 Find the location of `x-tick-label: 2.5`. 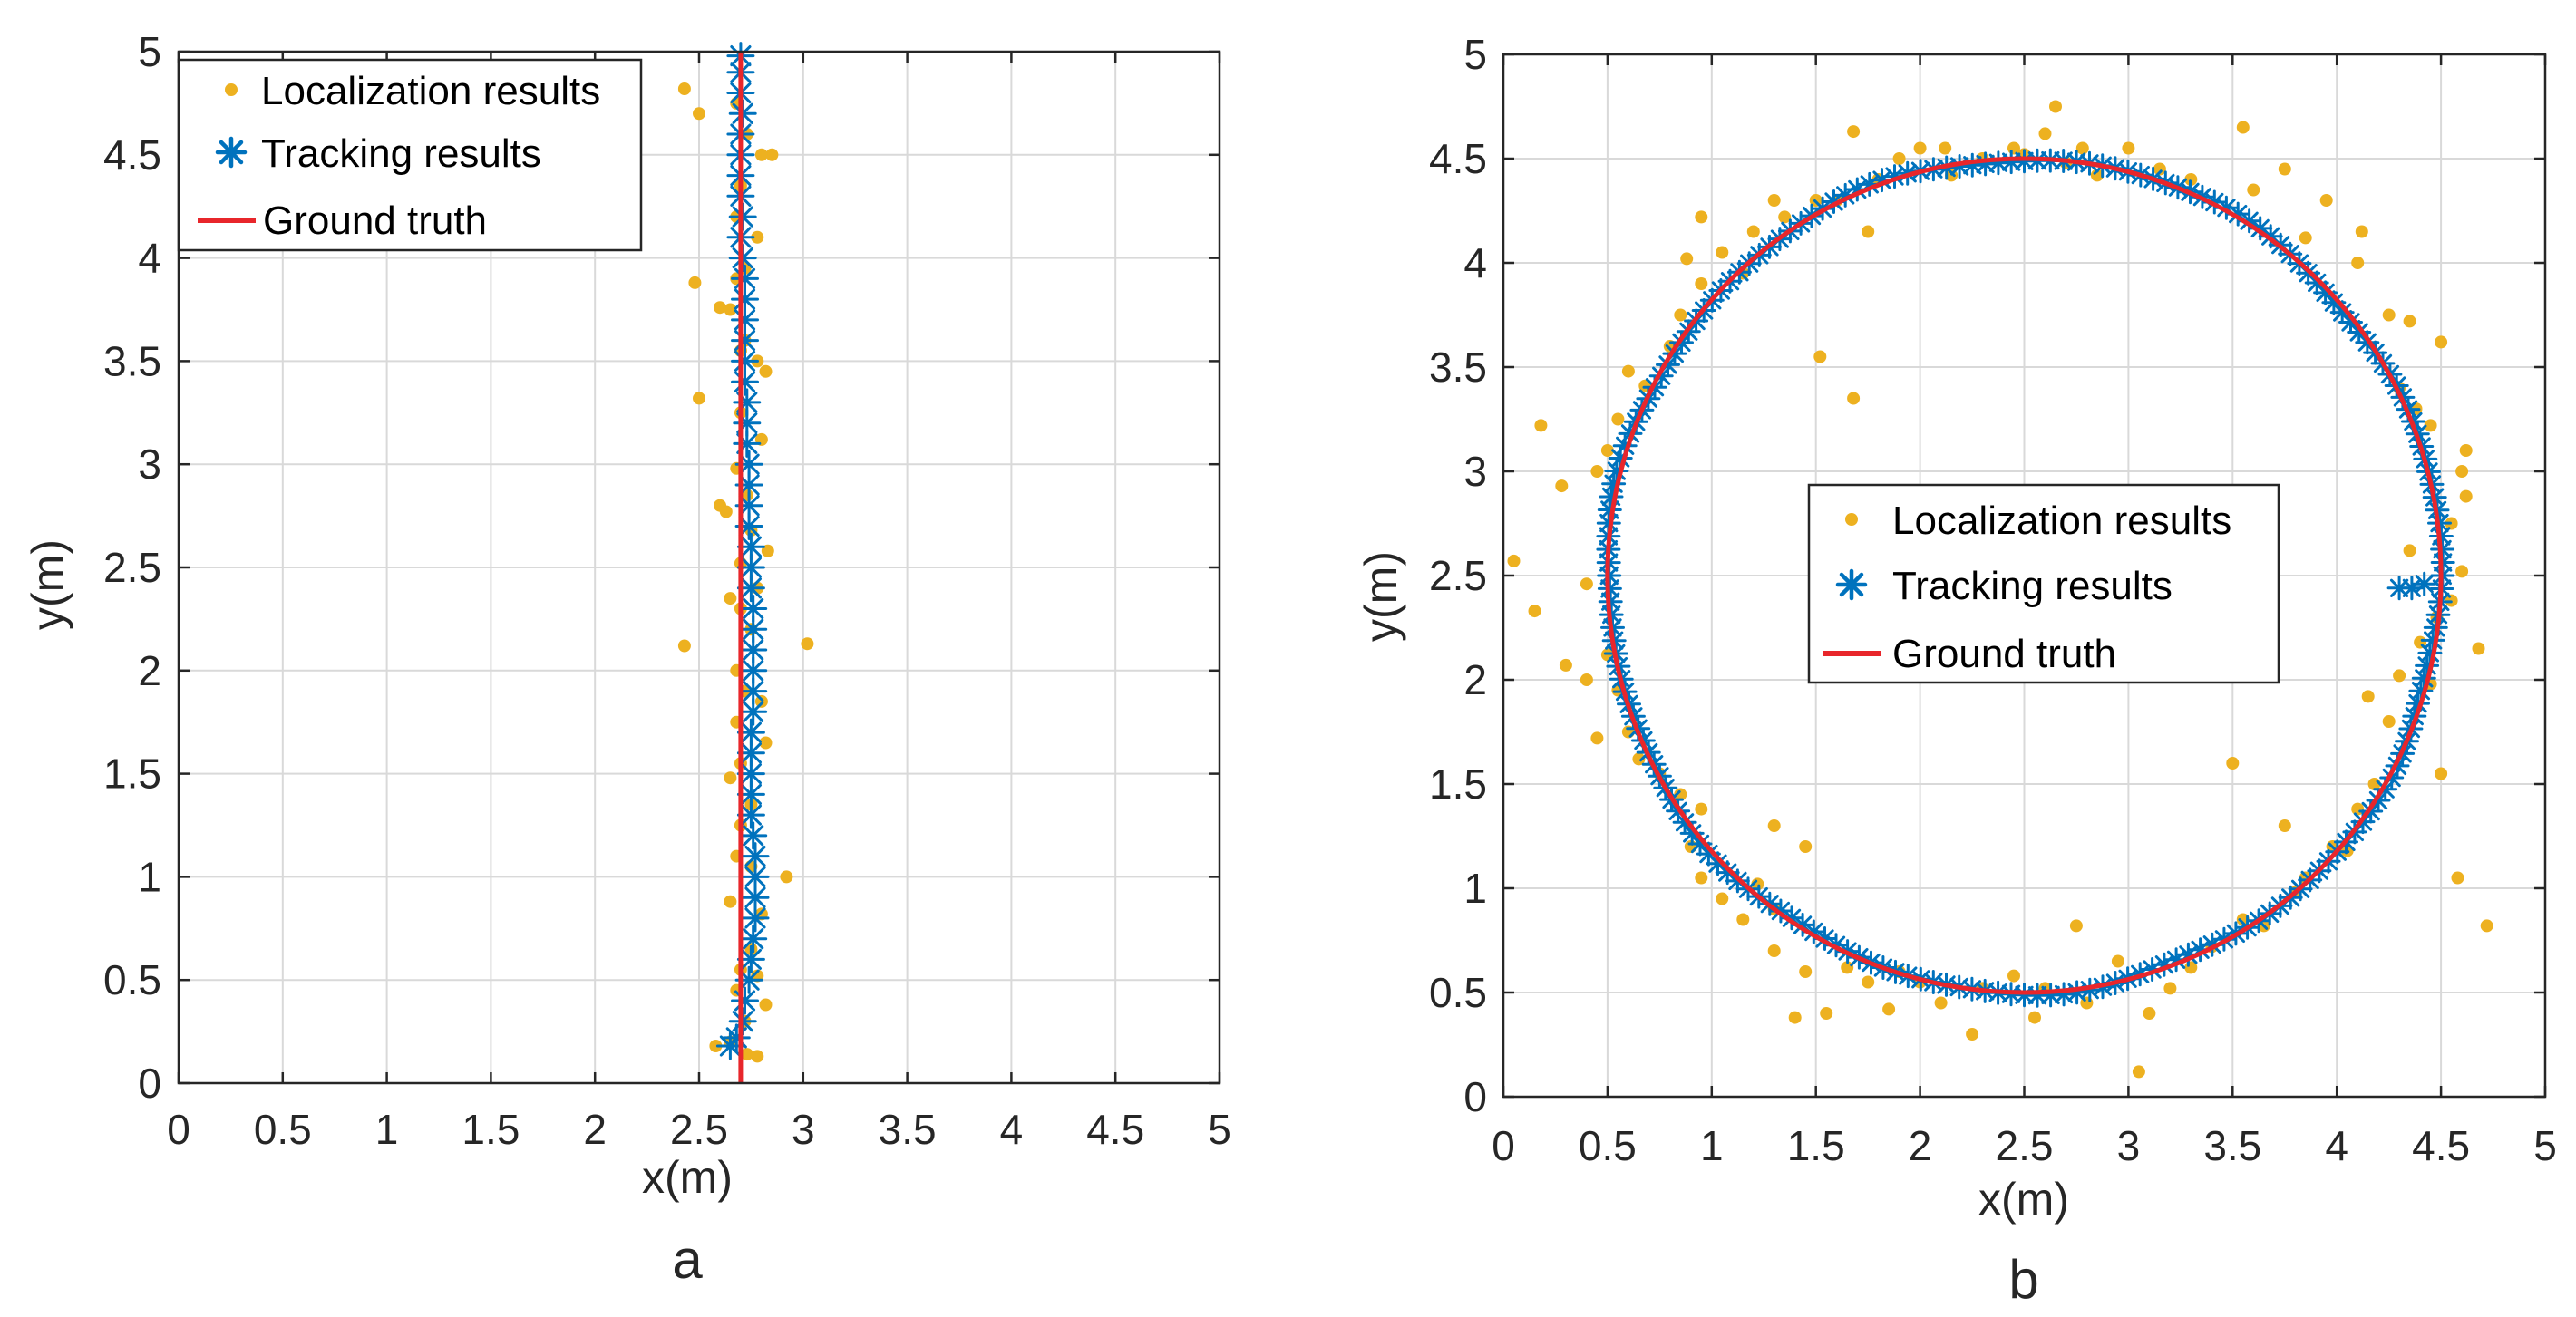

x-tick-label: 2.5 is located at coordinates (699, 1130).